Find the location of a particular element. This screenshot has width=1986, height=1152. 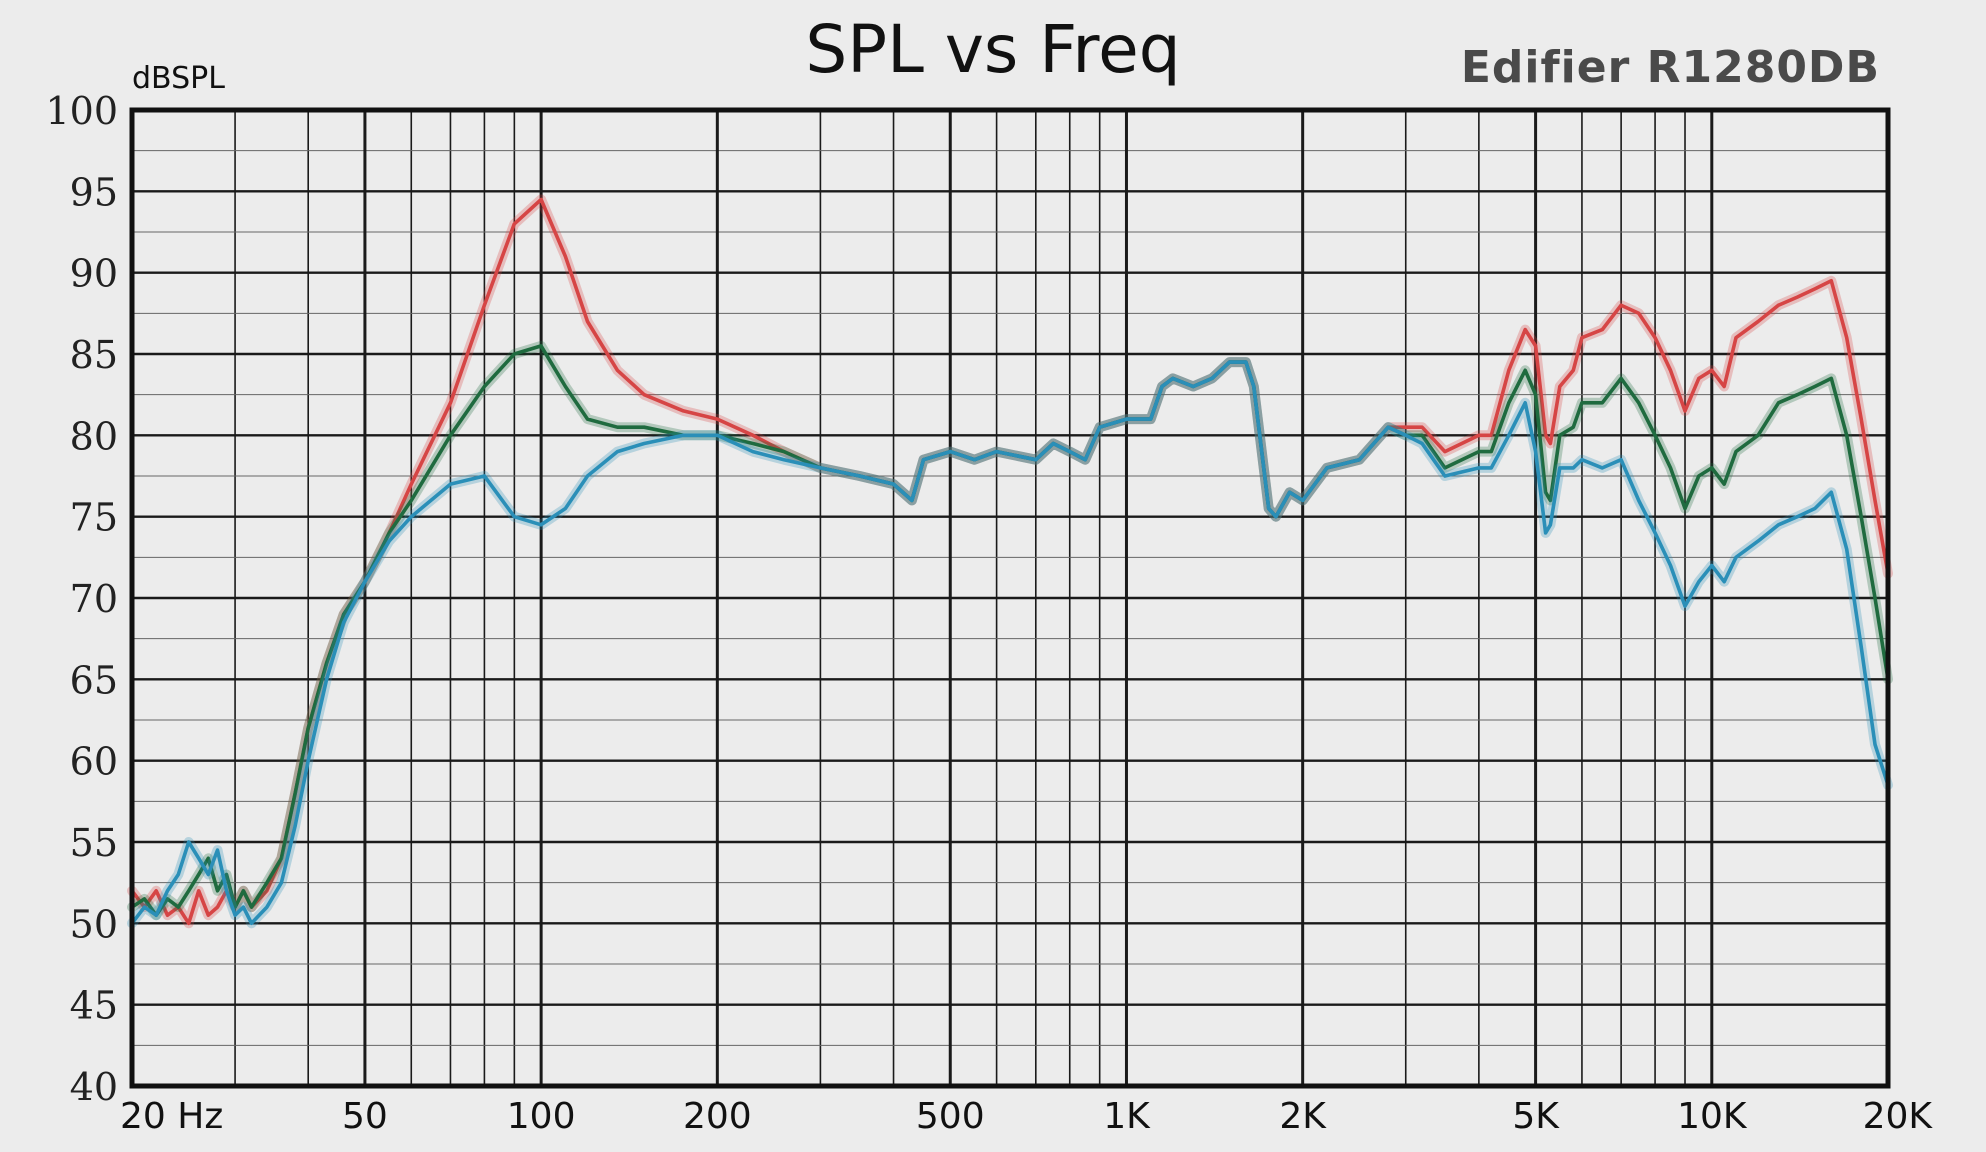

y-tick-label: 70 is located at coordinates (94, 599).